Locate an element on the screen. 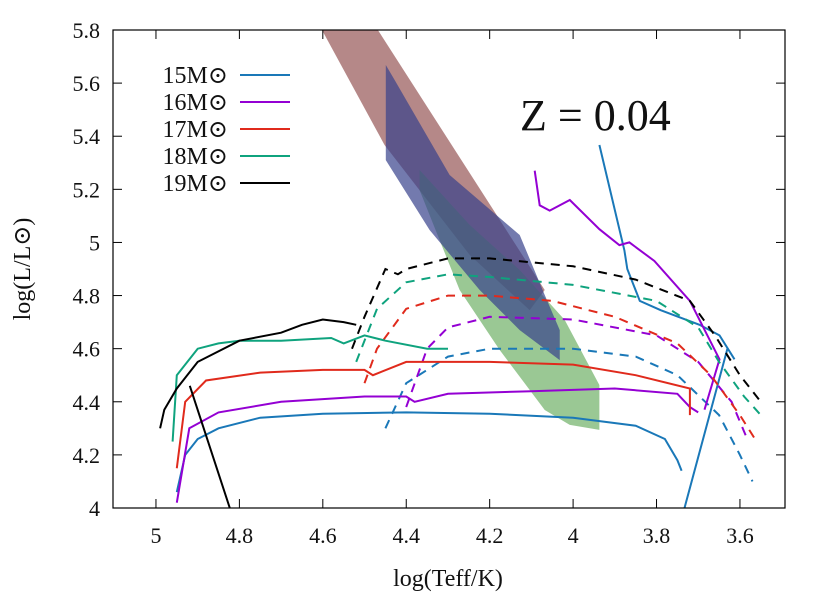 This screenshot has width=830, height=611. legend-label: 15M⊙ is located at coordinates (195, 76).